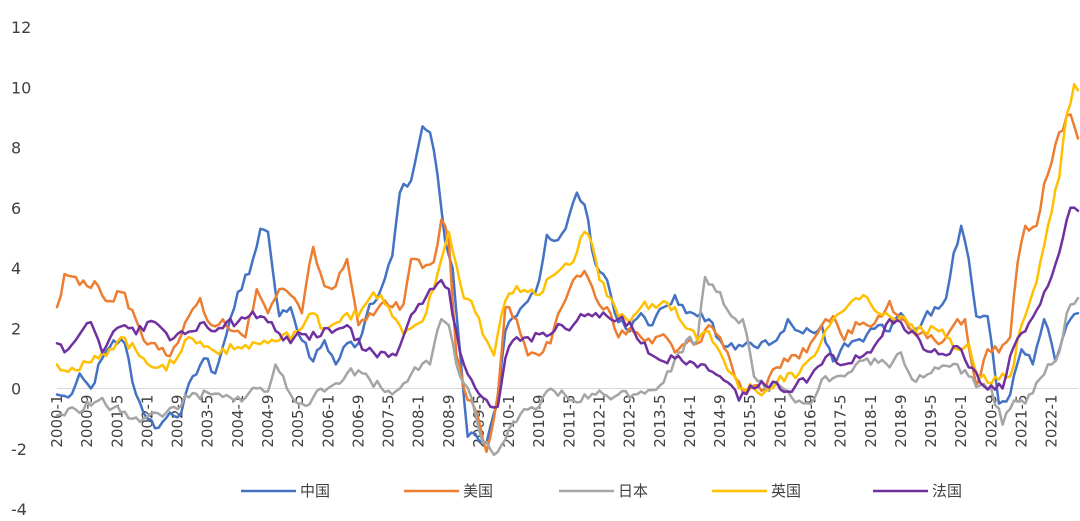 Image resolution: width=1080 pixels, height=521 pixels. What do you see at coordinates (19, 449) in the screenshot?
I see `y-tick-label: -2` at bounding box center [19, 449].